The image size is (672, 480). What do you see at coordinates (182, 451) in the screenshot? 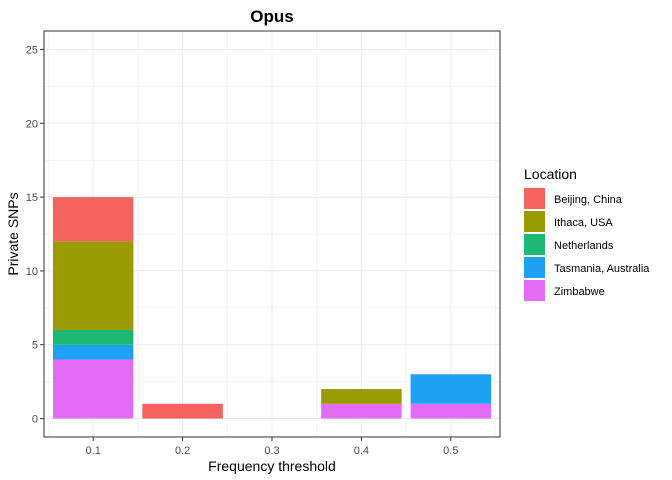
I see `x-tick-label: 0.2` at bounding box center [182, 451].